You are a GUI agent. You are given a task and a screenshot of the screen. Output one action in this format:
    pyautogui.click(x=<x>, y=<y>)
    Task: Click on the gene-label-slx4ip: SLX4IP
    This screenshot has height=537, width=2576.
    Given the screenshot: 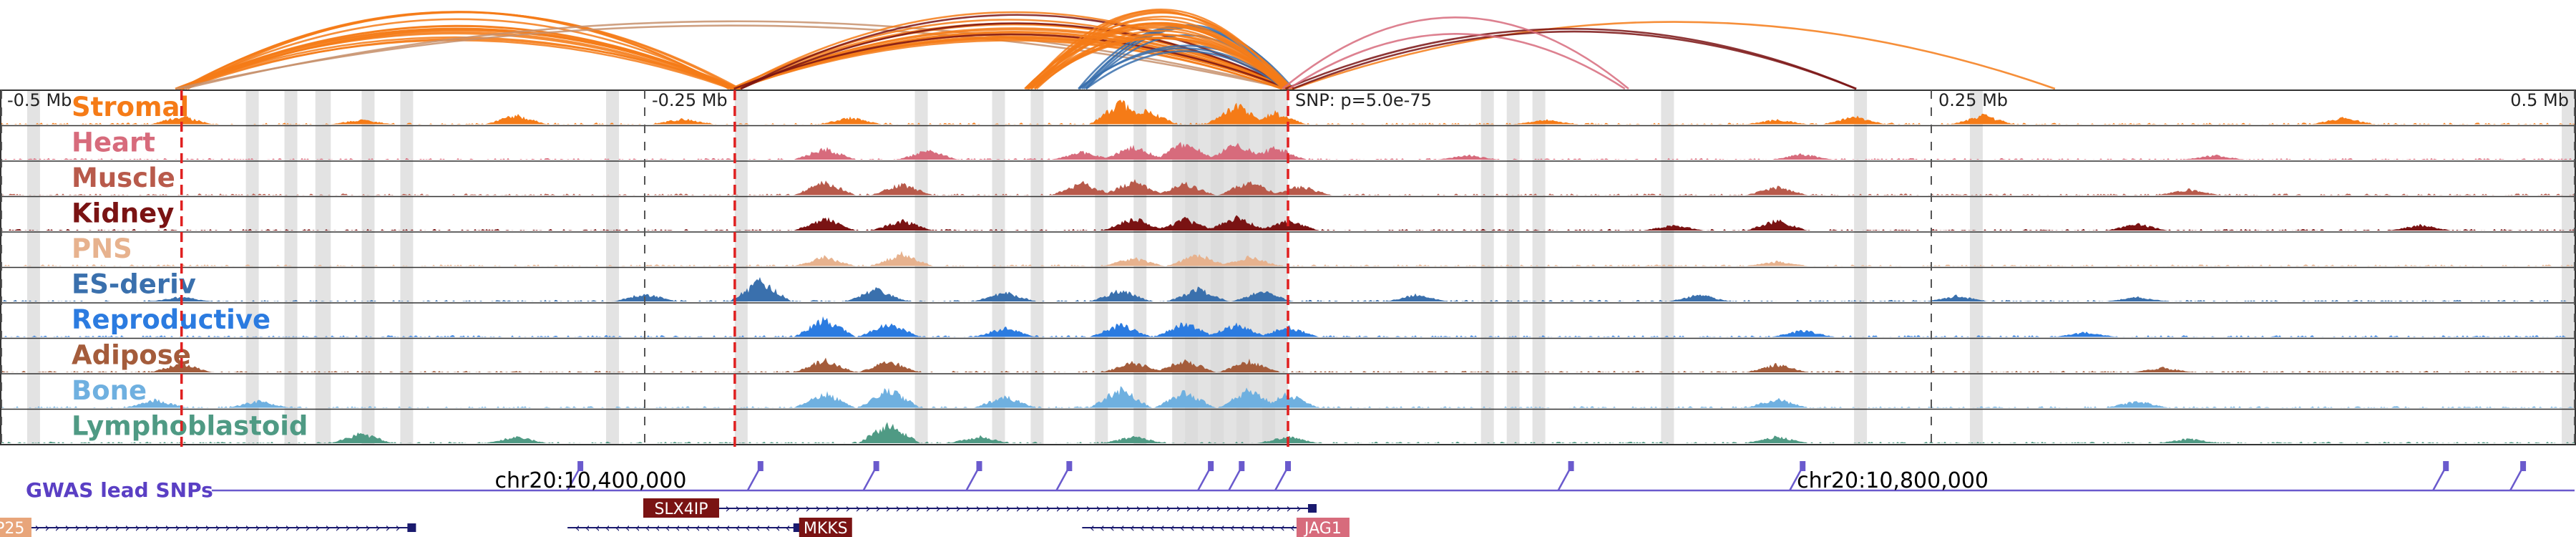 What is the action you would take?
    pyautogui.click(x=681, y=509)
    